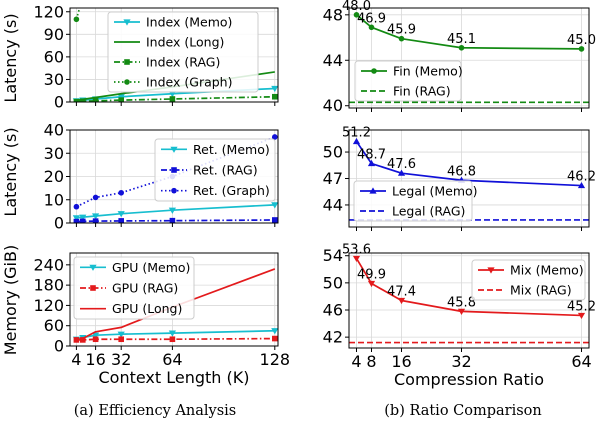 Image resolution: width=600 pixels, height=431 pixels. What do you see at coordinates (461, 39) in the screenshot?
I see `data-label: 45.1` at bounding box center [461, 39].